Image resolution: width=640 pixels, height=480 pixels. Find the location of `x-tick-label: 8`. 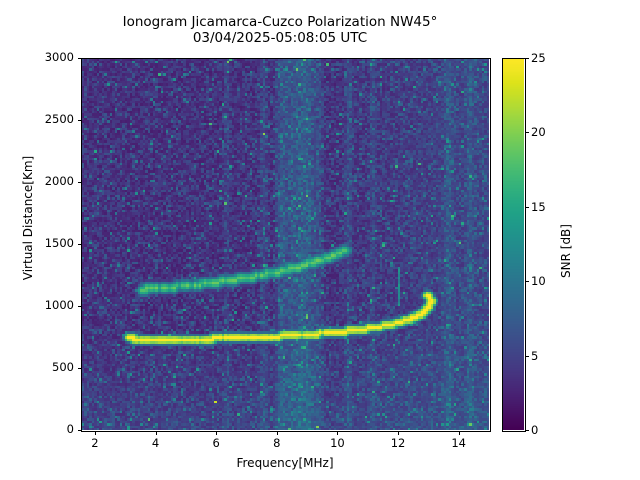

x-tick-label: 8 is located at coordinates (277, 443).